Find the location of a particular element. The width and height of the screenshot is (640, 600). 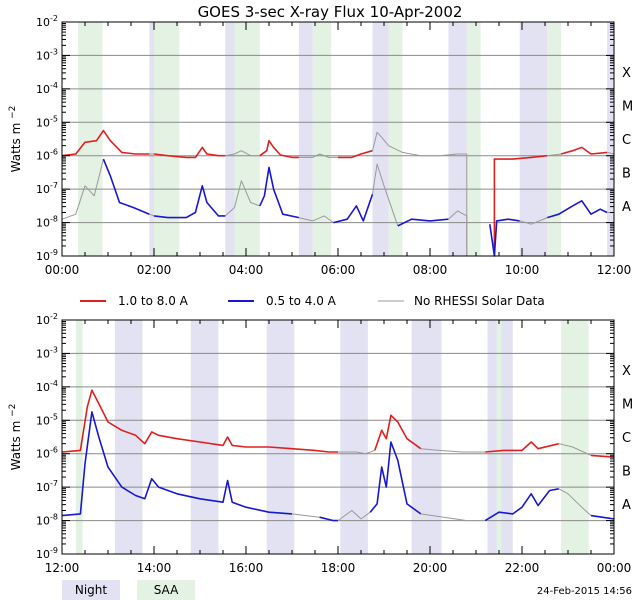

bottom-key: Night SAA 24-Feb-2015 14:56 is located at coordinates (347, 590).